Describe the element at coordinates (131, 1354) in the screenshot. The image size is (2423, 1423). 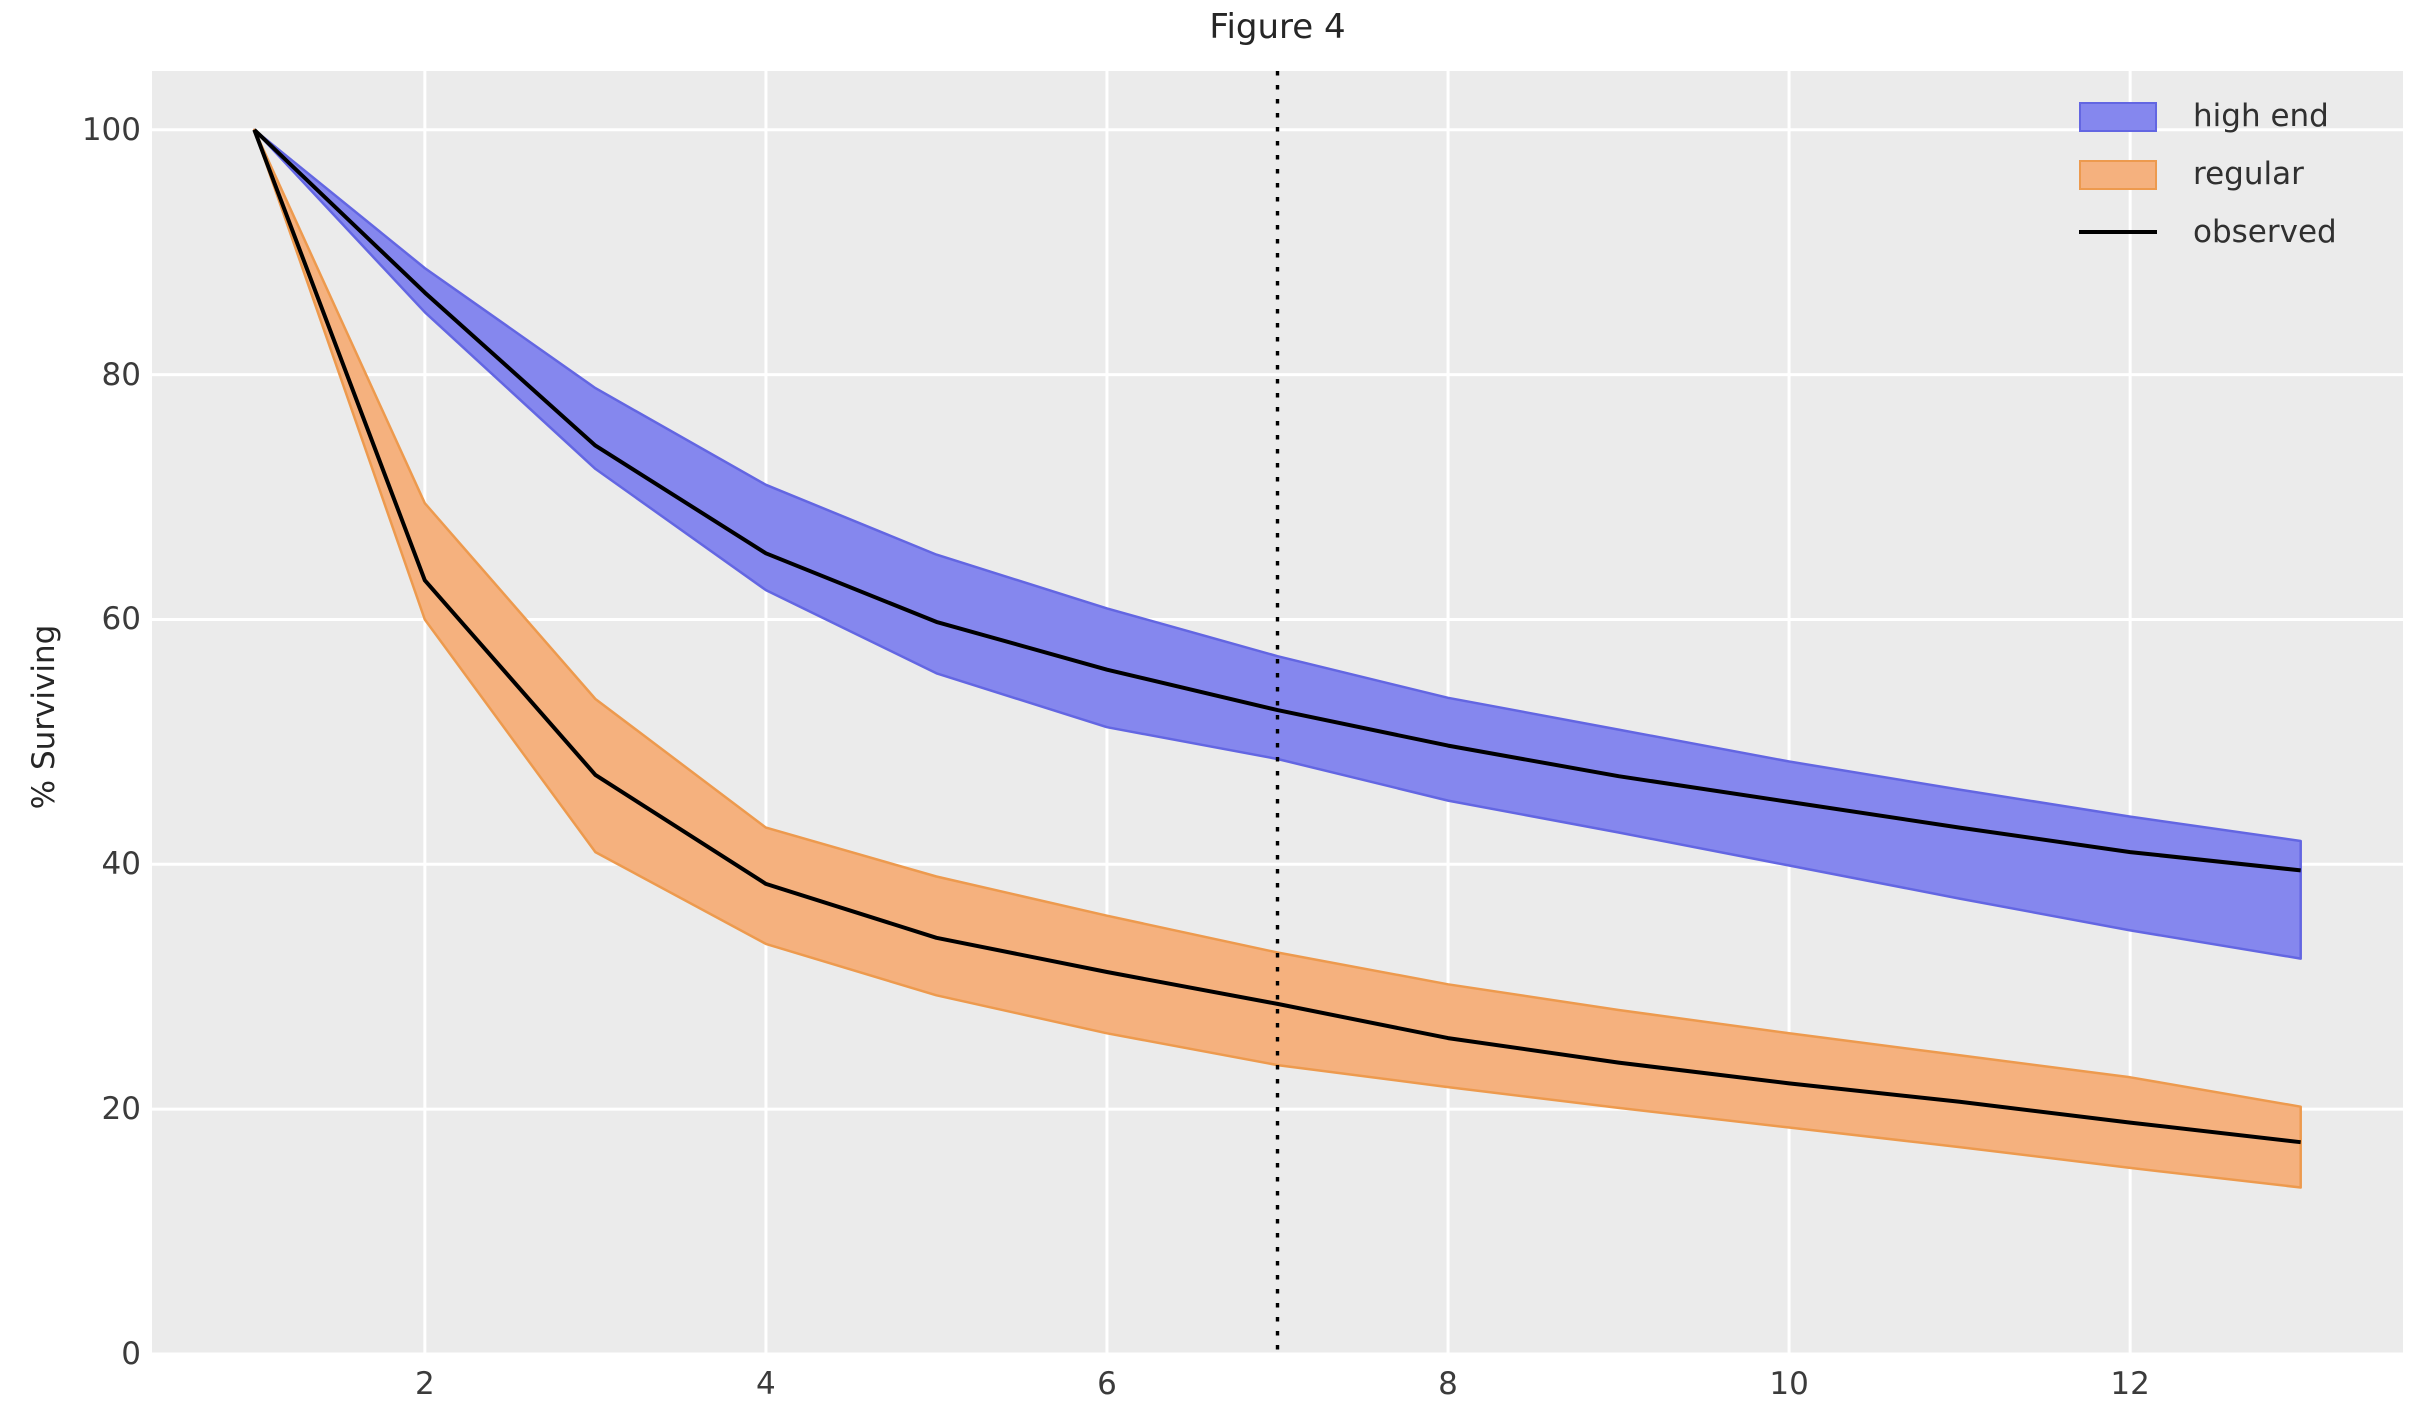
I see `y-tick-label: 0` at that location.